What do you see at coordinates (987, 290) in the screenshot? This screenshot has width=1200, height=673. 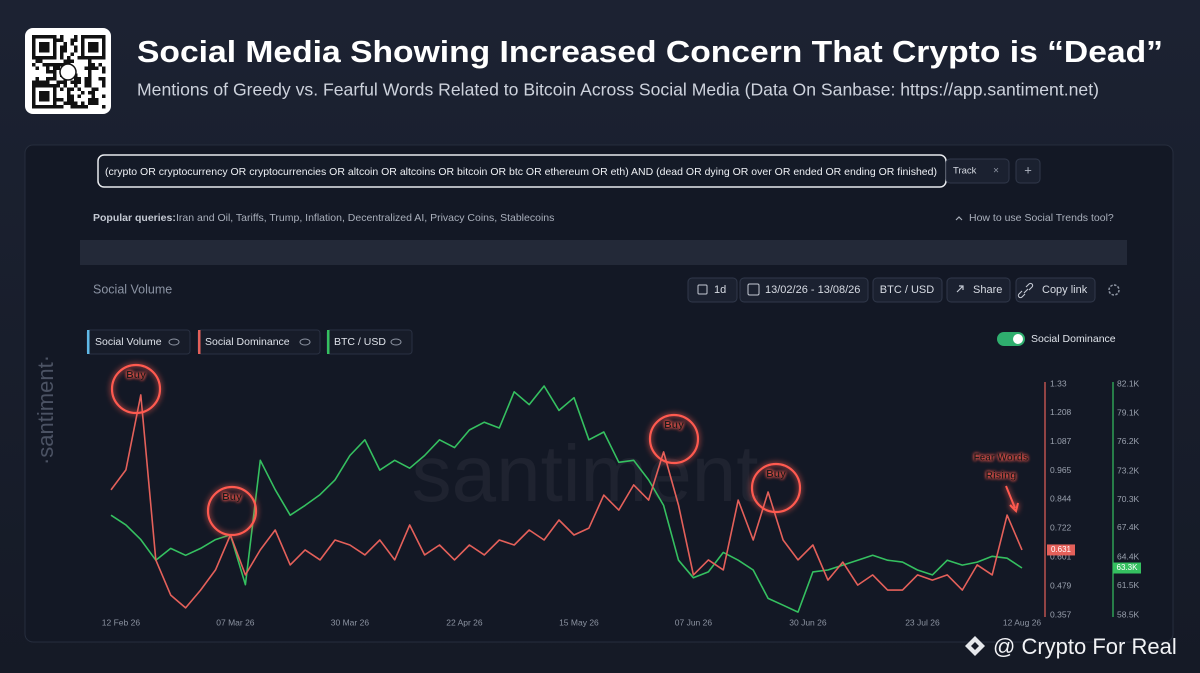 I see `share-label: Share` at bounding box center [987, 290].